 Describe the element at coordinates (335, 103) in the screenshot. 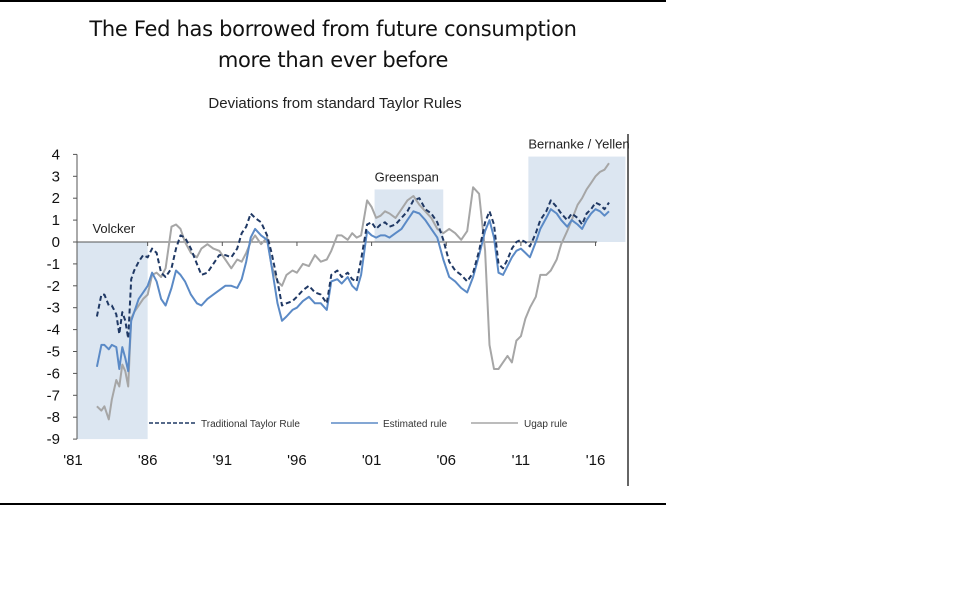

I see `chart-title: Deviations from standard Taylor Rules` at that location.